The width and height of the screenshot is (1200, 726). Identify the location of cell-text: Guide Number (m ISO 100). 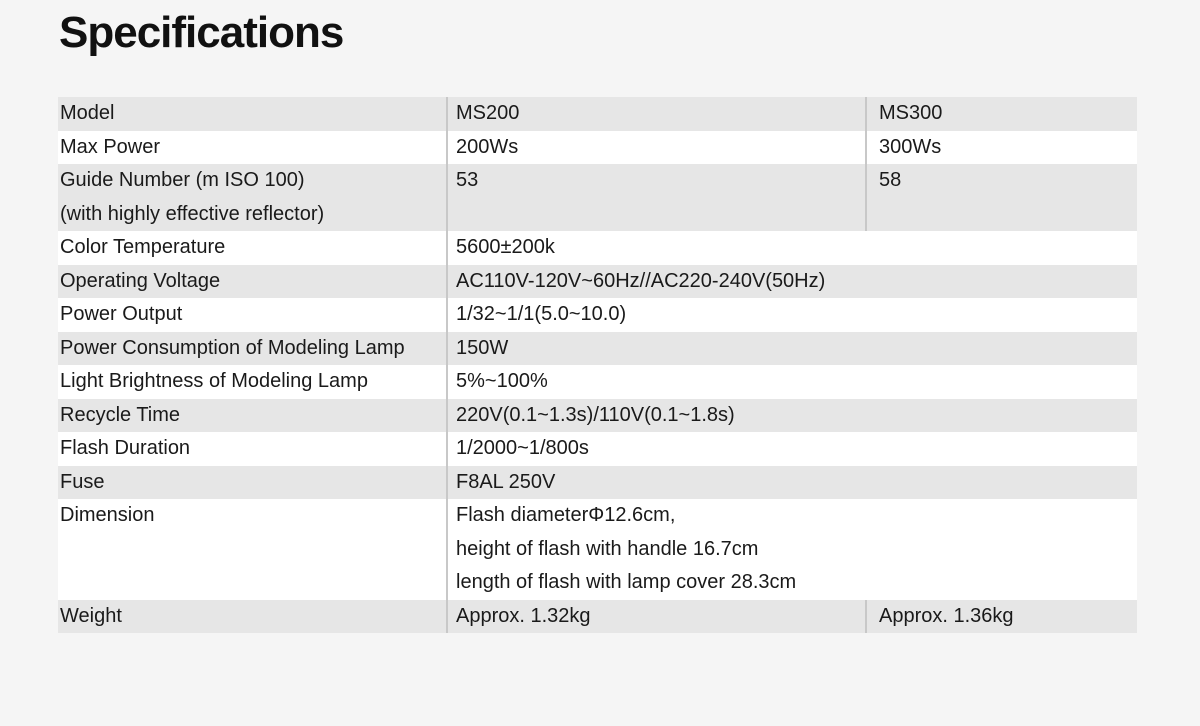
(182, 180).